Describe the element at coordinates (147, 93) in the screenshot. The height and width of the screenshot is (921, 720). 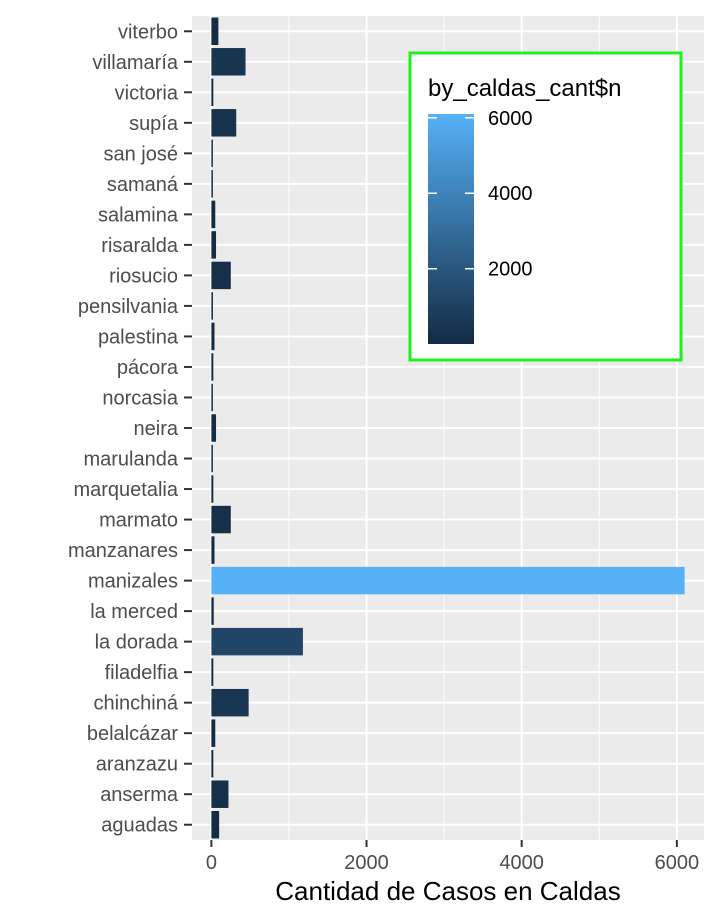
I see `y-tick-label: victoria` at that location.